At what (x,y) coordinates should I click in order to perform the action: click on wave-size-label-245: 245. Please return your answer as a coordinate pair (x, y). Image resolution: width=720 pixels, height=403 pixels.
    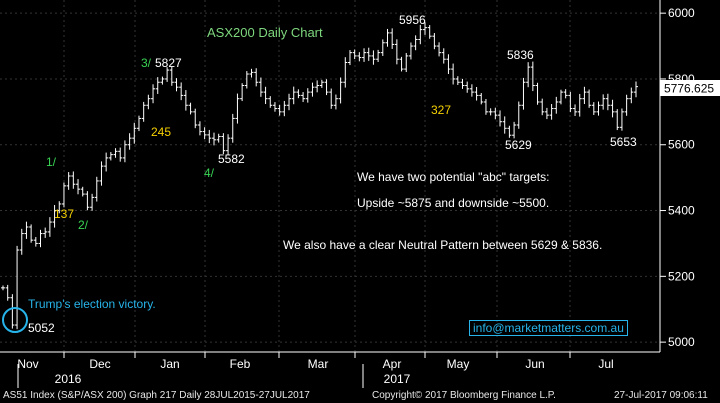
    Looking at the image, I should click on (161, 132).